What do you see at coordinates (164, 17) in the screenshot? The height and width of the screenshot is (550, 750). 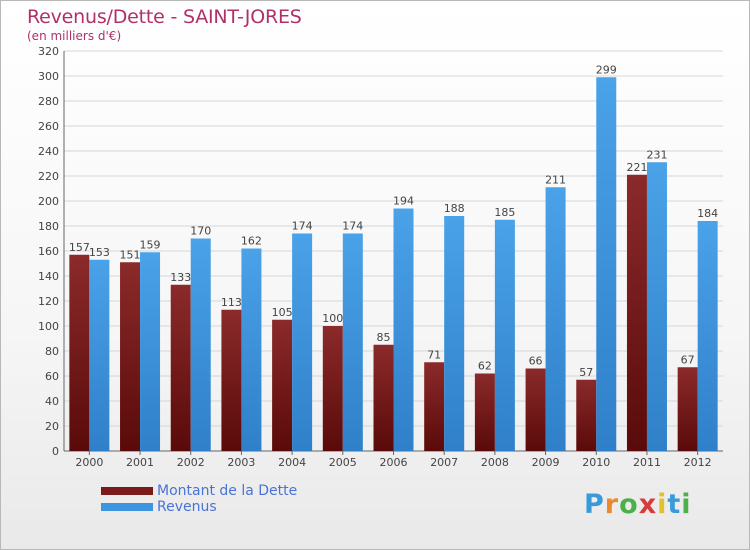 I see `chart-title: Revenus/Dette - SAINT-JORES` at bounding box center [164, 17].